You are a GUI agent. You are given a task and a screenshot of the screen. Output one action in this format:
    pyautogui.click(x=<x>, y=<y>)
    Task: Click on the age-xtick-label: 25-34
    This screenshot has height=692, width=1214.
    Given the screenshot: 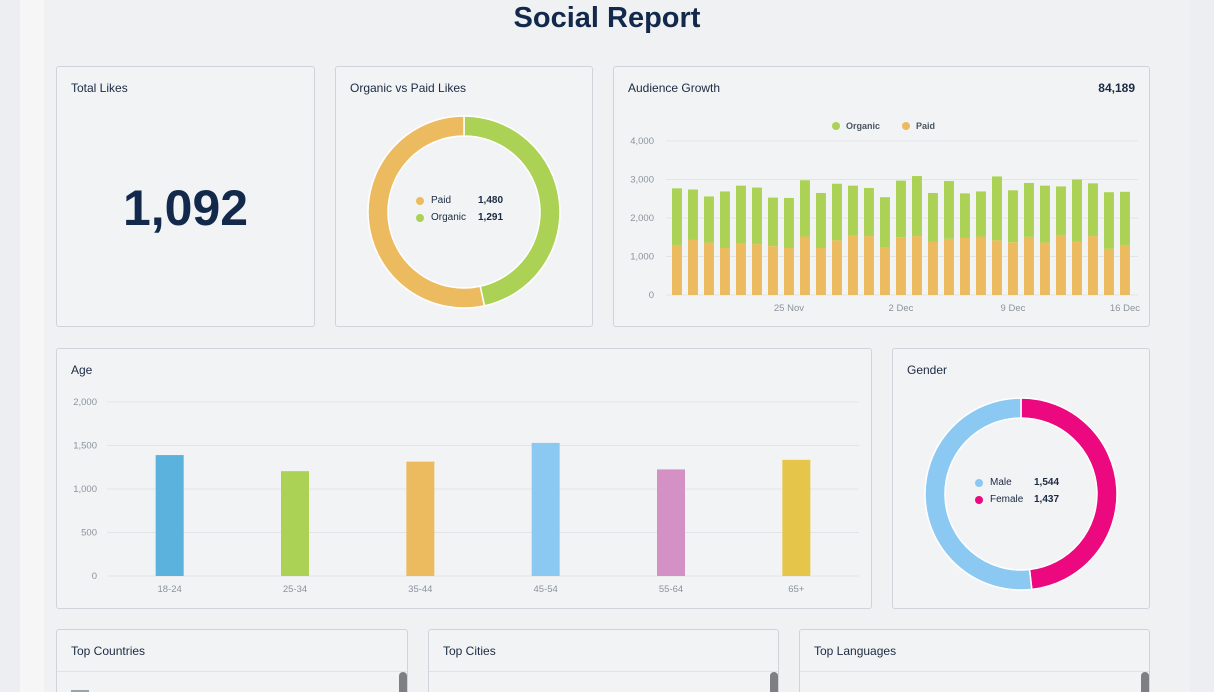 What is the action you would take?
    pyautogui.click(x=295, y=589)
    